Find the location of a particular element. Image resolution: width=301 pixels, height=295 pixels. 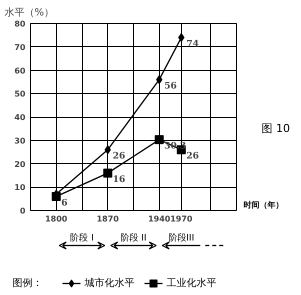

y-tick-label: 70 is located at coordinates (20, 47).